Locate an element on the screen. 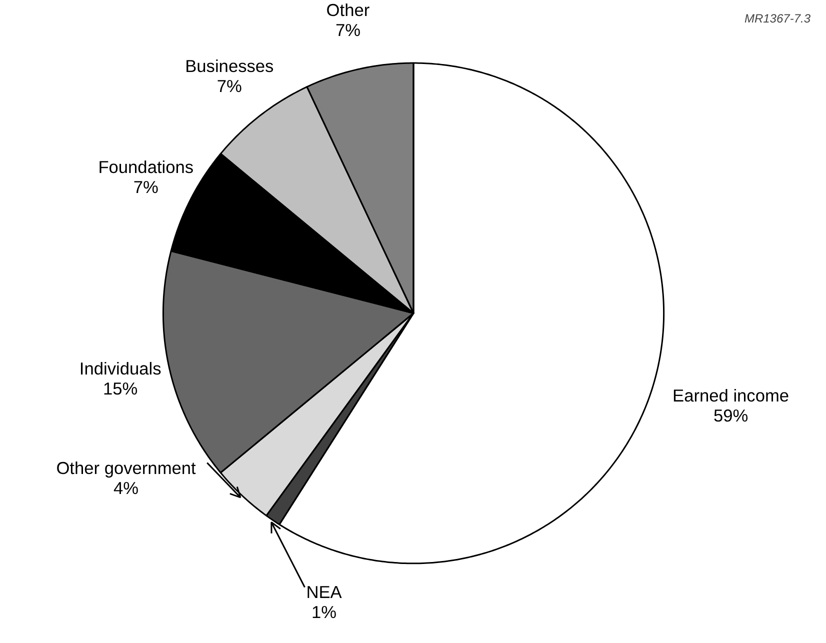 This screenshot has width=826, height=643. data-label: 1% is located at coordinates (324, 612).